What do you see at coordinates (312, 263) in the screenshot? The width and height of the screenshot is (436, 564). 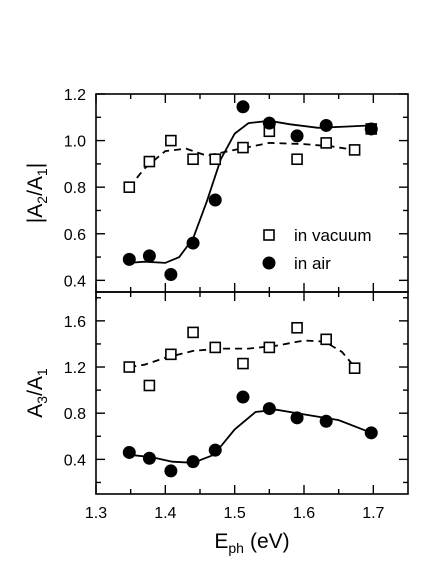 I see `legend-label-in-air: in air` at bounding box center [312, 263].